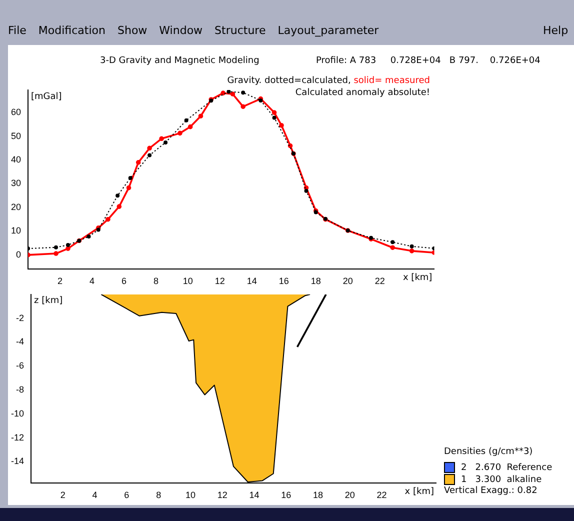  Describe the element at coordinates (180, 61) in the screenshot. I see `chart-title: 3-D Gravity and Magnetic Modeling` at that location.